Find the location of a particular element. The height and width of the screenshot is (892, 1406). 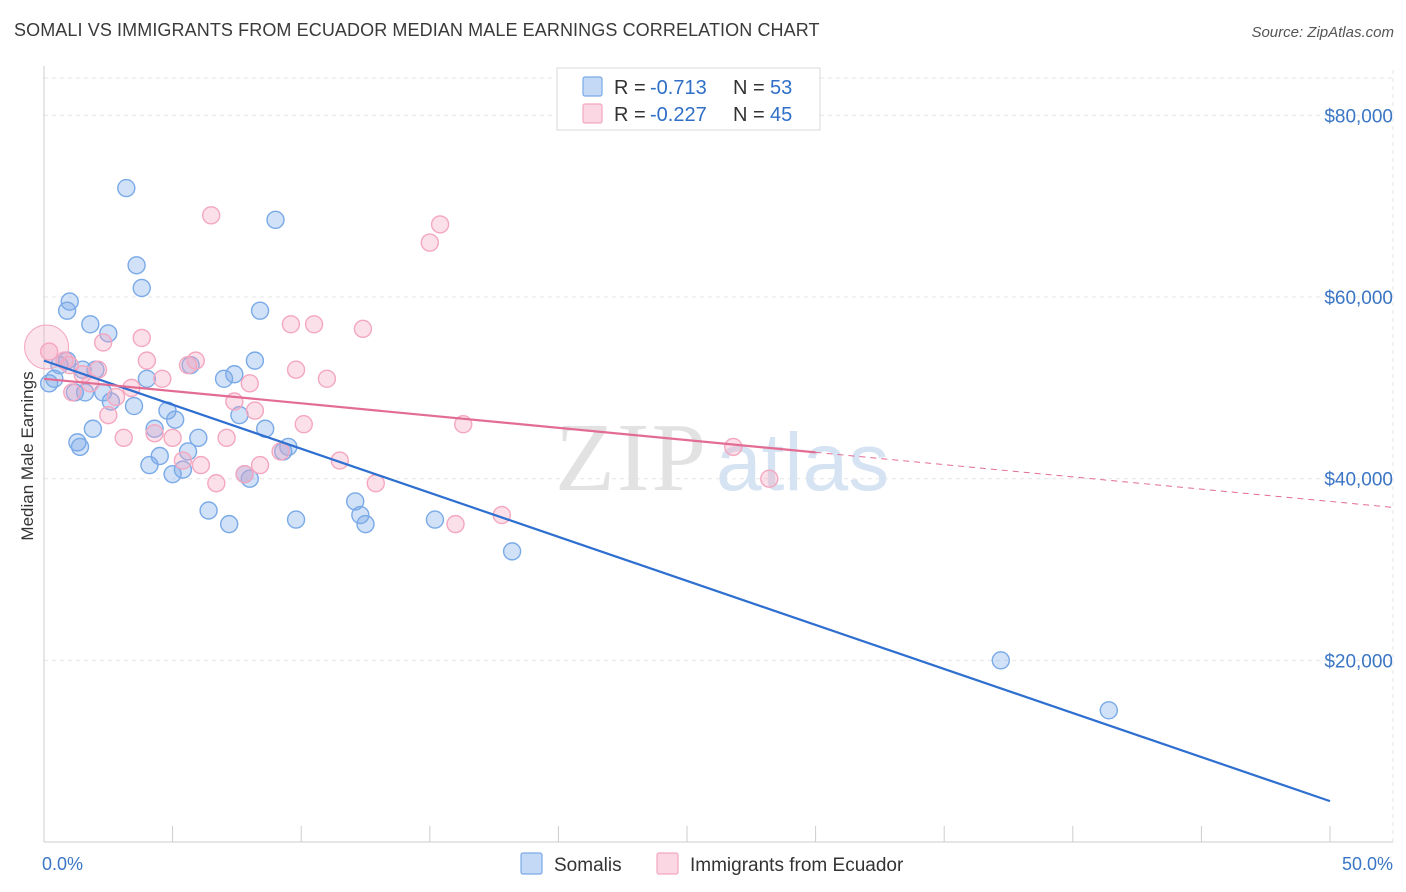

legend-swatch-somalis is located at coordinates (592, 86).